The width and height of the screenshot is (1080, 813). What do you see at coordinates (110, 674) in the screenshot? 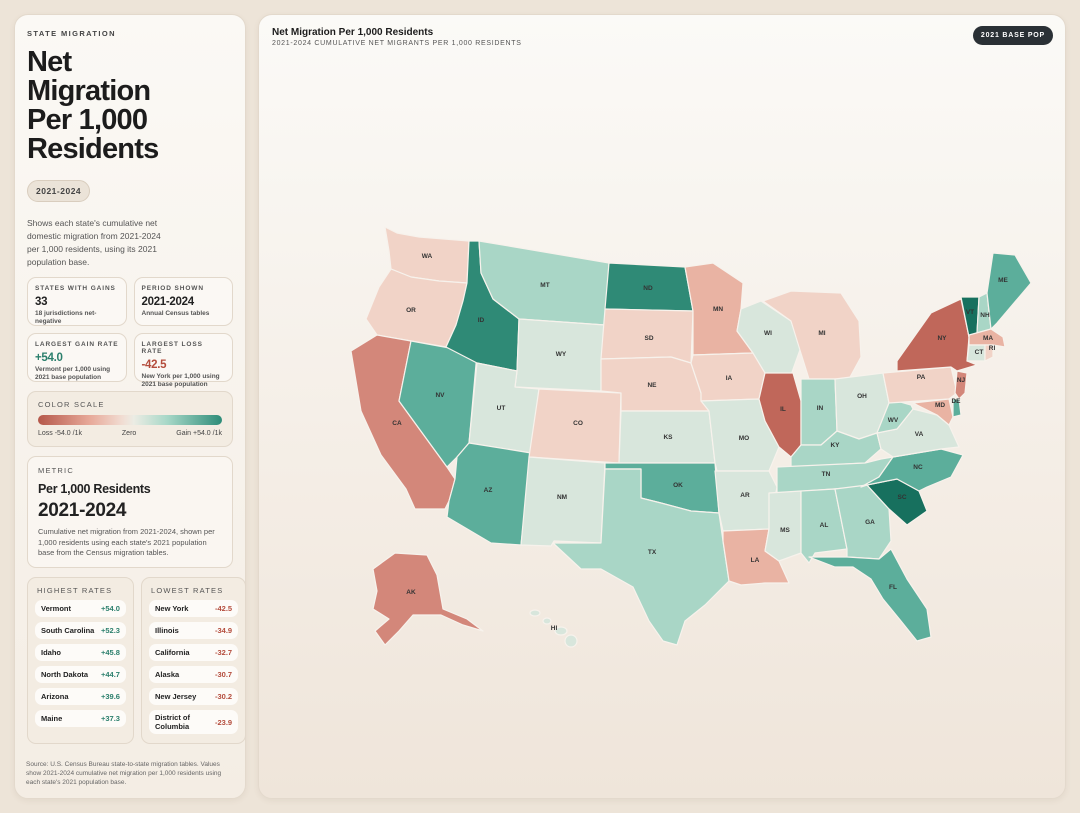
I see `rank-value: +44.7` at bounding box center [110, 674].